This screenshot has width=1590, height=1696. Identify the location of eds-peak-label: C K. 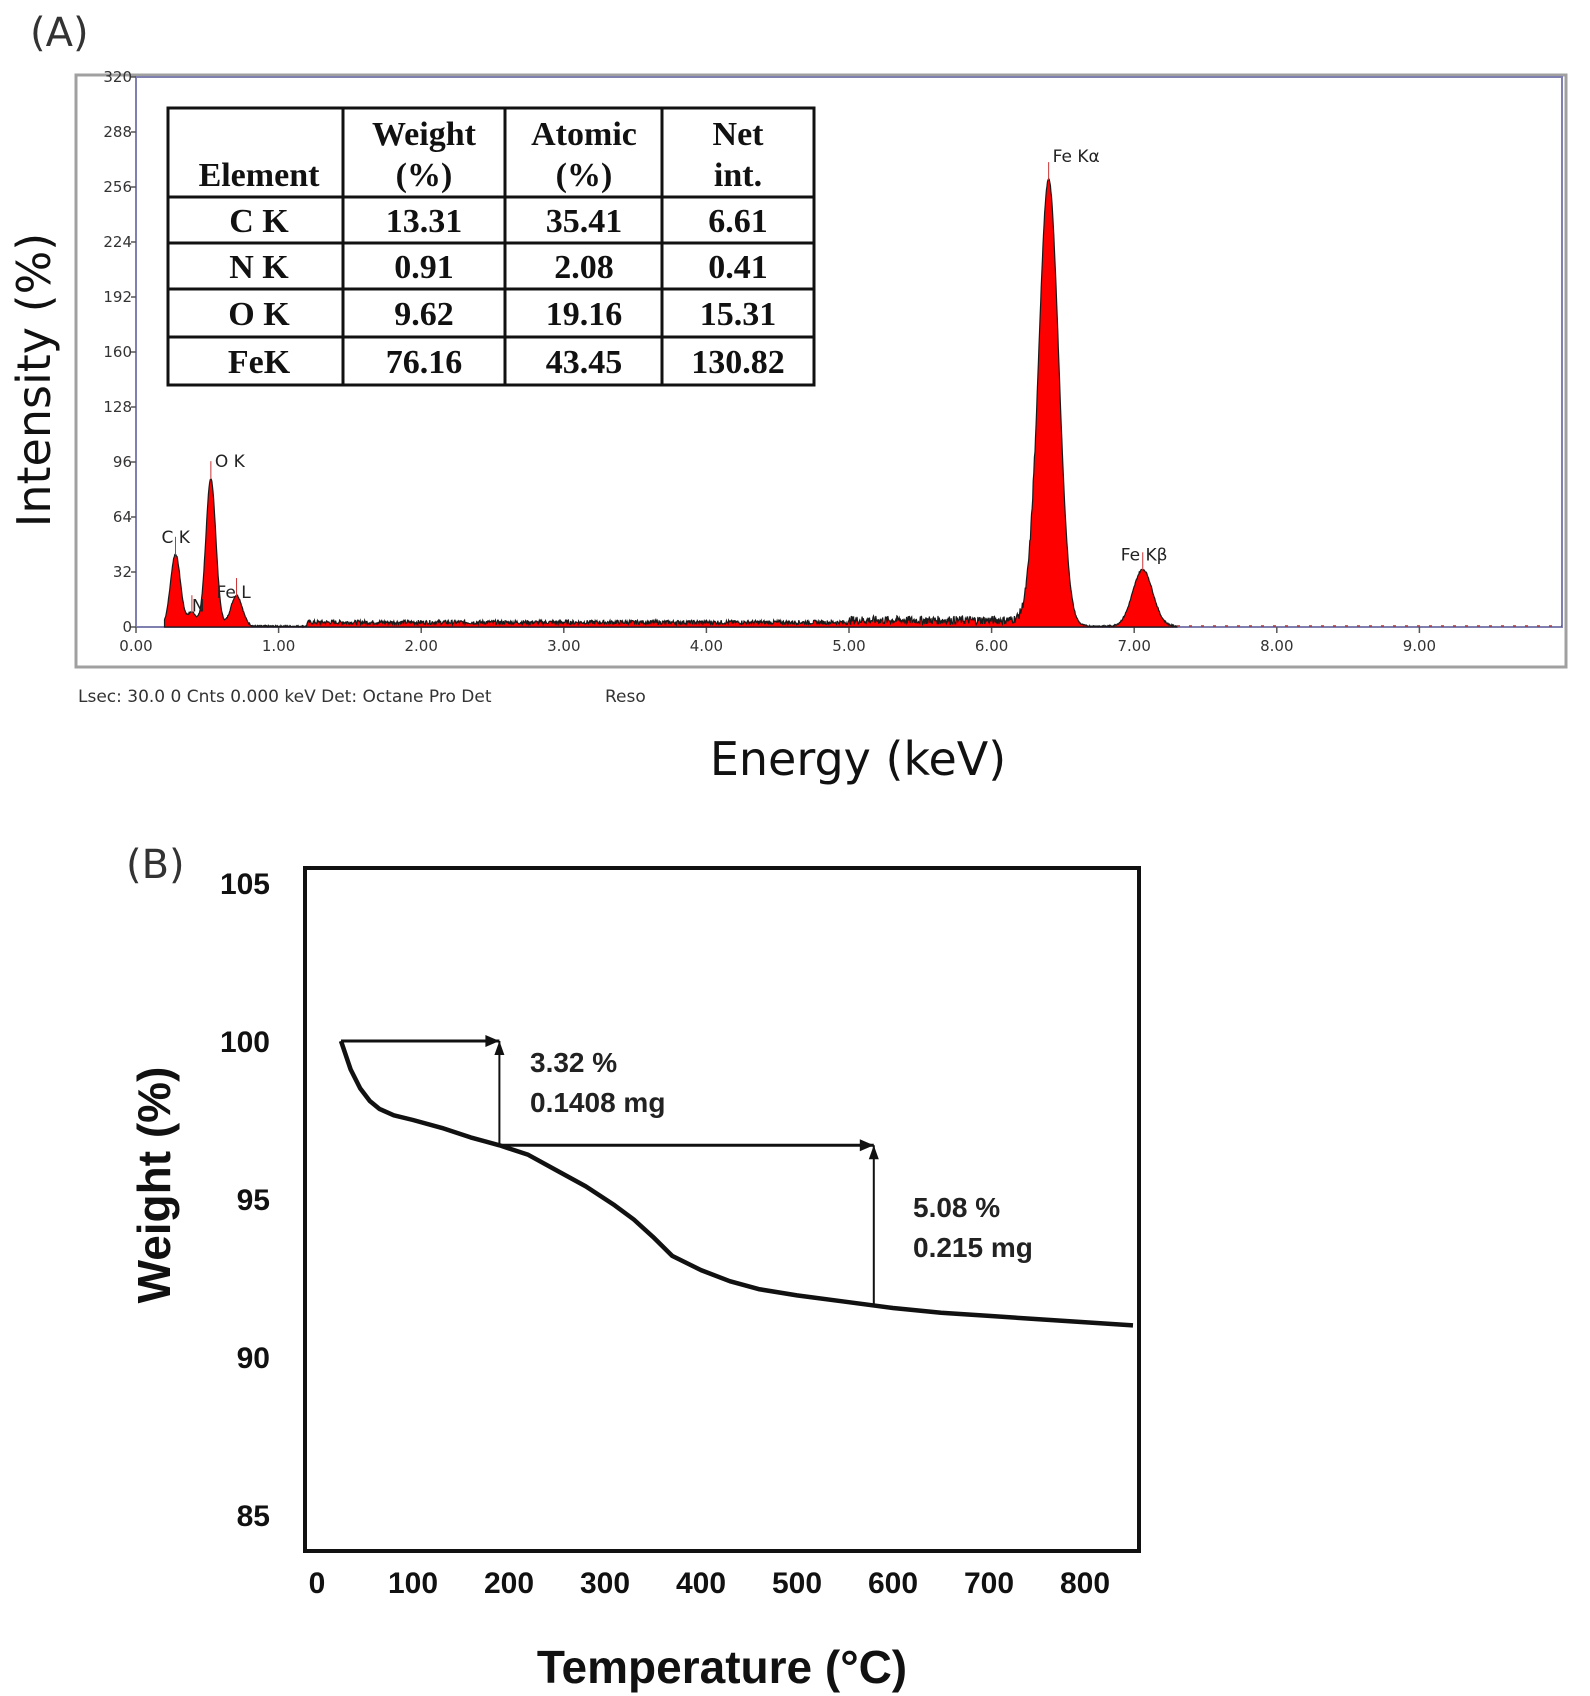
(176, 538).